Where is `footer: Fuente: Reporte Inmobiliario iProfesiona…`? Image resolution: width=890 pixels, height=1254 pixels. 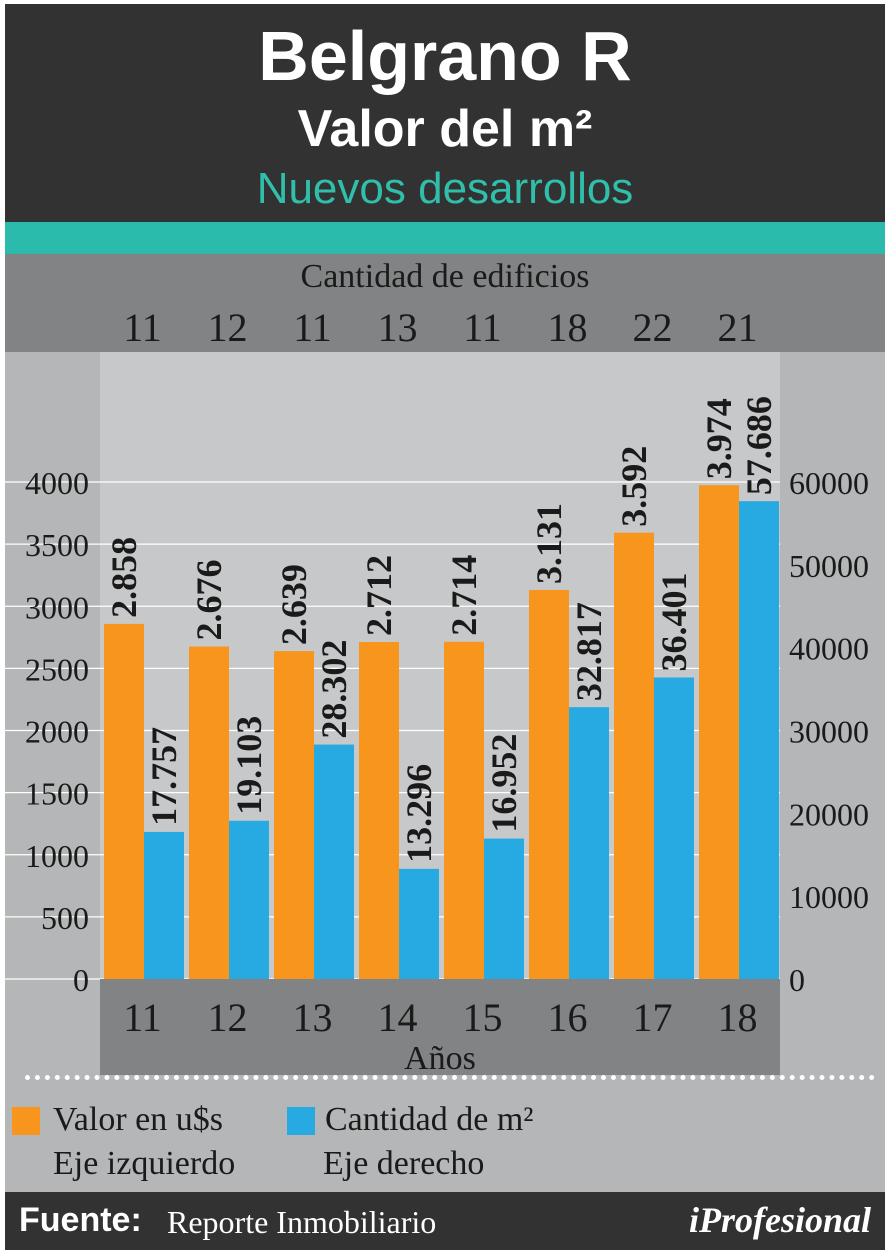 footer: Fuente: Reporte Inmobiliario iProfesiona… is located at coordinates (445, 1221).